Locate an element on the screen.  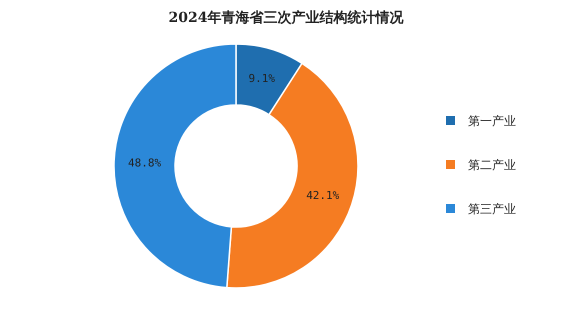
data-label: 48.8% is located at coordinates (145, 163).